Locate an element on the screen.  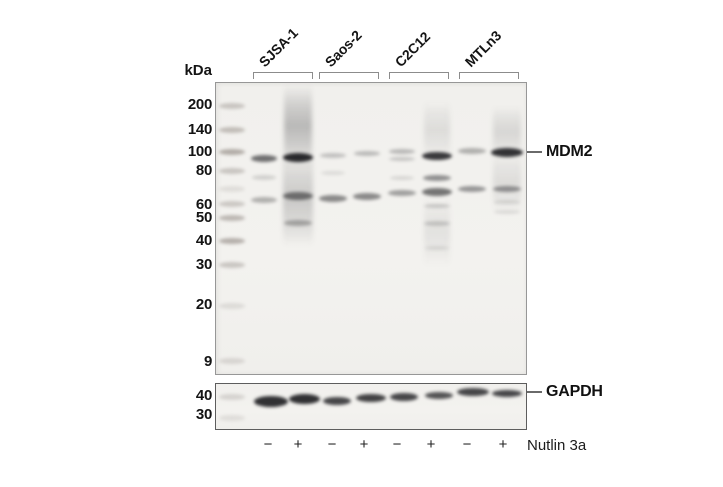
mw-marker-label: 200 is located at coordinates (199, 104).